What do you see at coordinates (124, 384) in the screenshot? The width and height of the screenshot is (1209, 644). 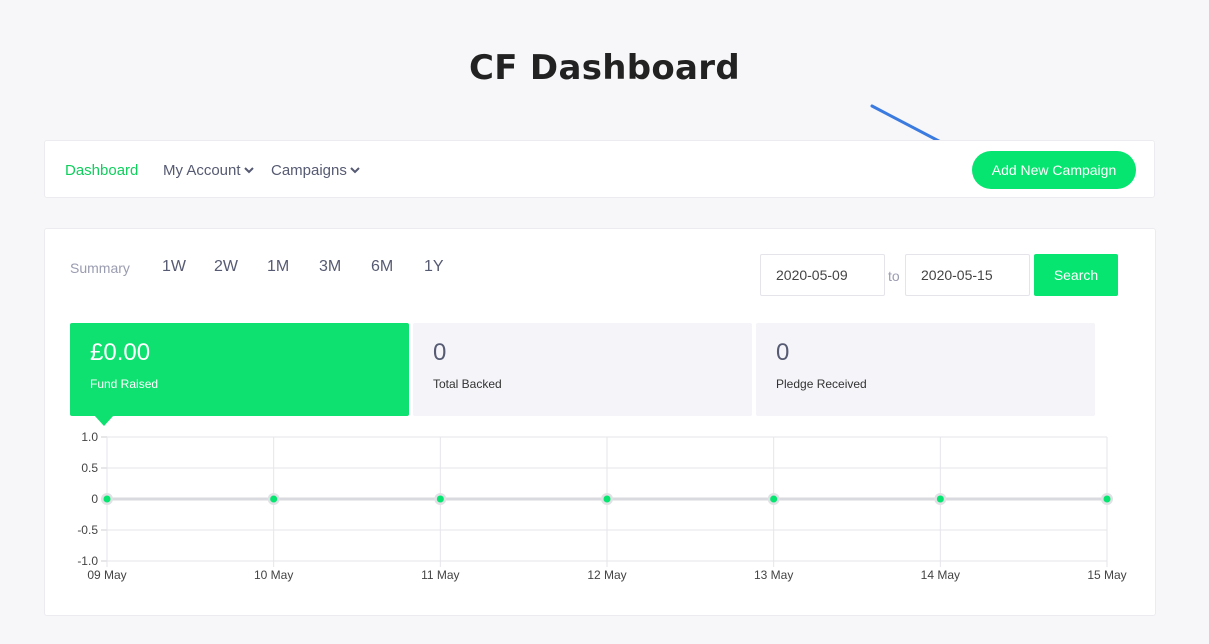 I see `stat-label: Fund Raised` at bounding box center [124, 384].